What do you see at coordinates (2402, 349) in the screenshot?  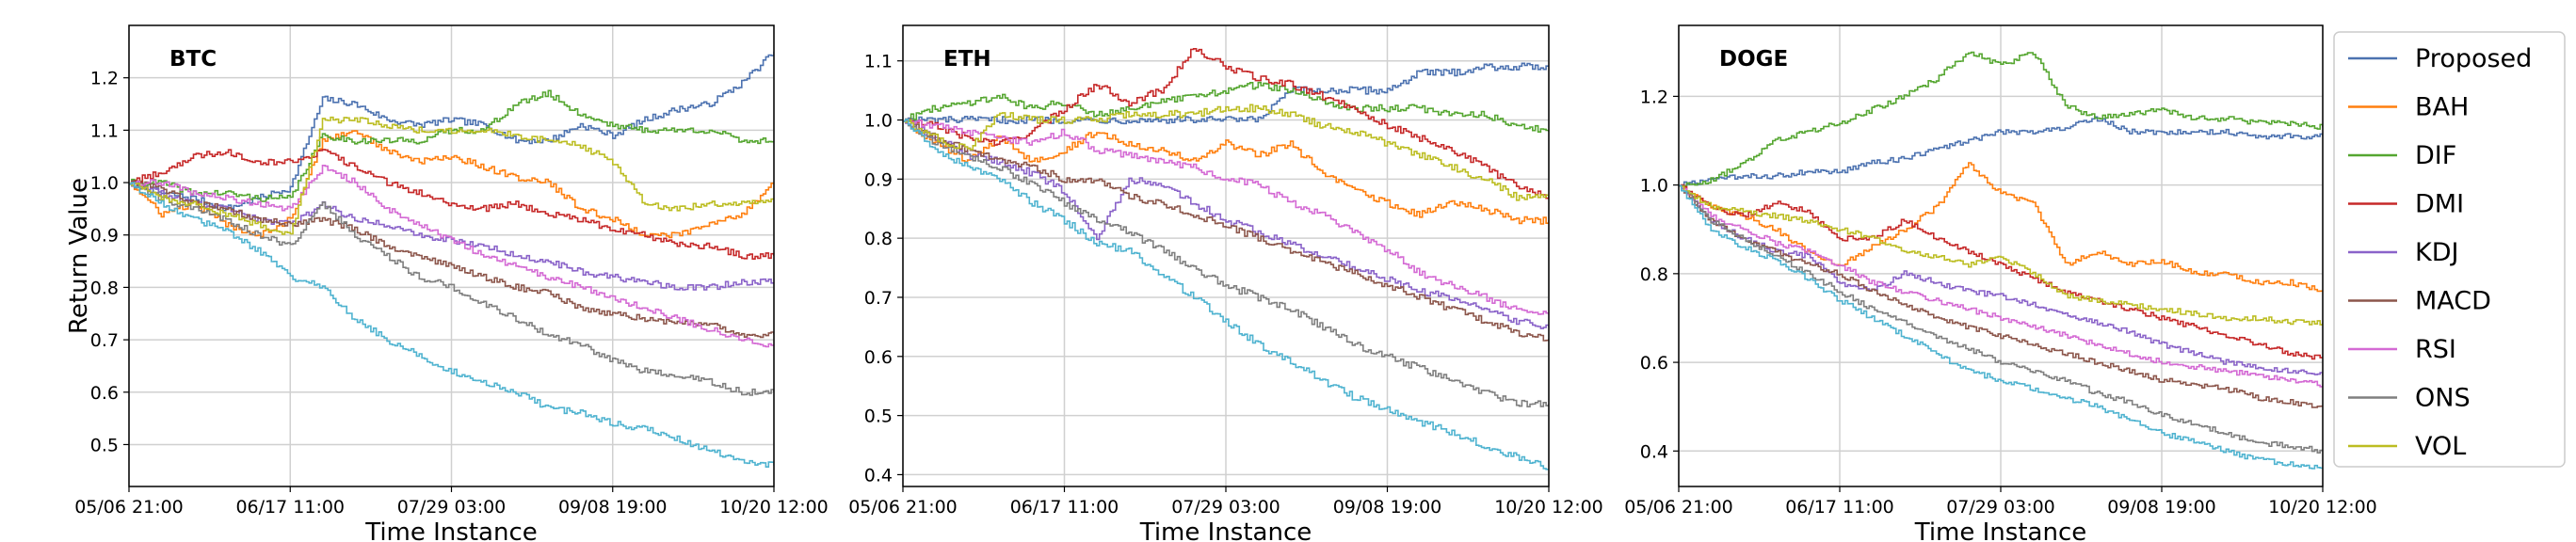 I see `legend-item-rsi: RSI` at bounding box center [2402, 349].